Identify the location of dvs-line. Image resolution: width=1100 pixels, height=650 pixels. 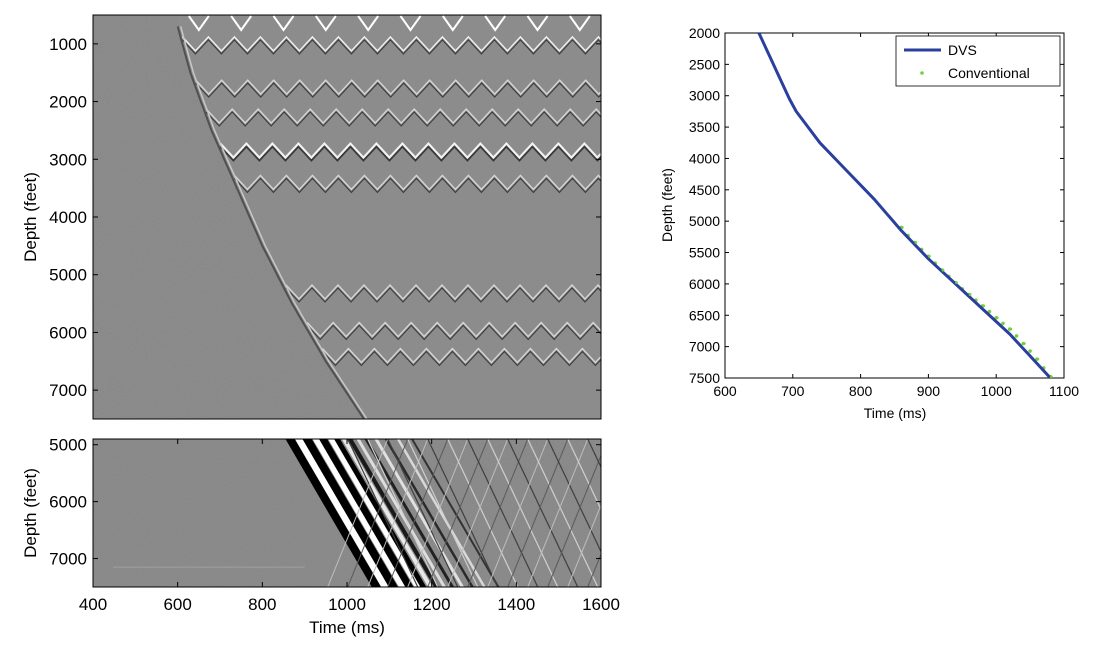
(904, 205).